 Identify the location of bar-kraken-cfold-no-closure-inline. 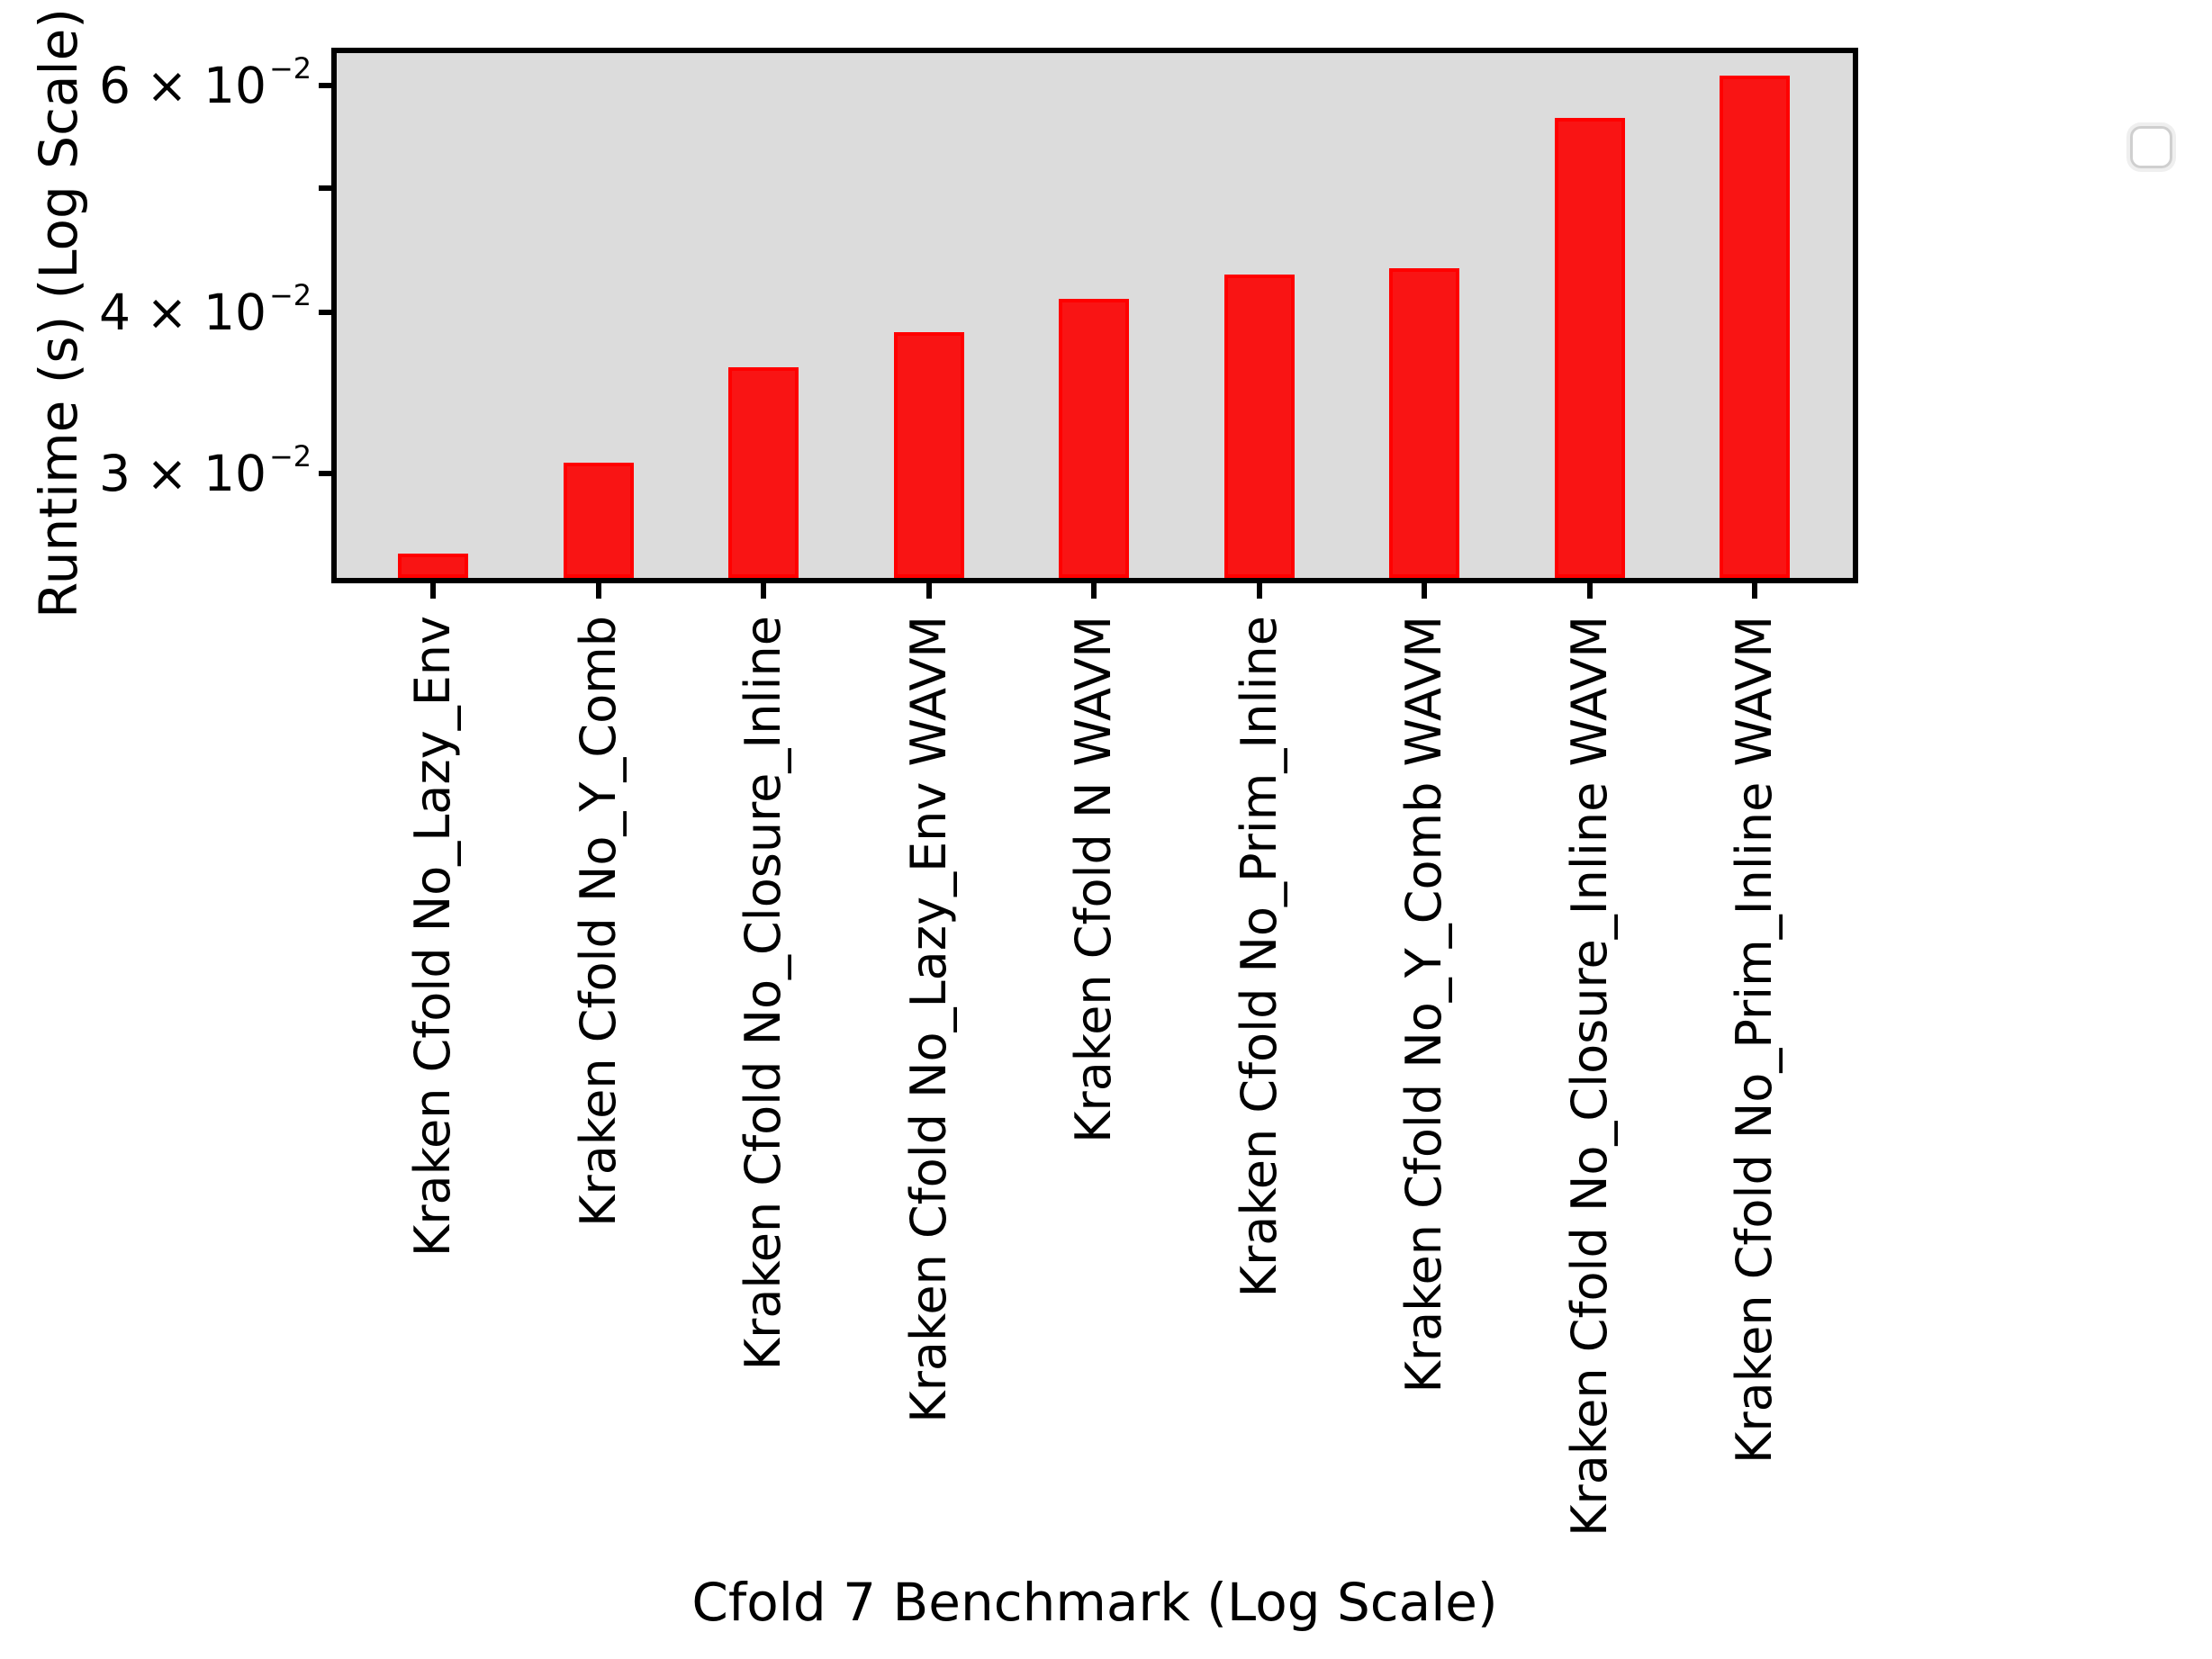
(763, 472).